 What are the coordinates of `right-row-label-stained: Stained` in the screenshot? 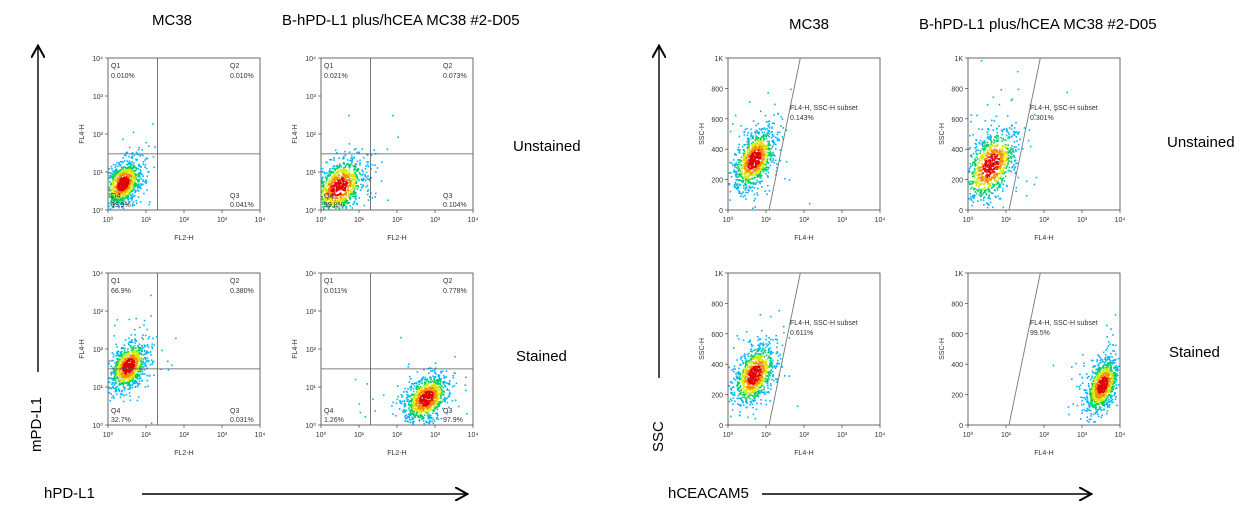 It's located at (1194, 352).